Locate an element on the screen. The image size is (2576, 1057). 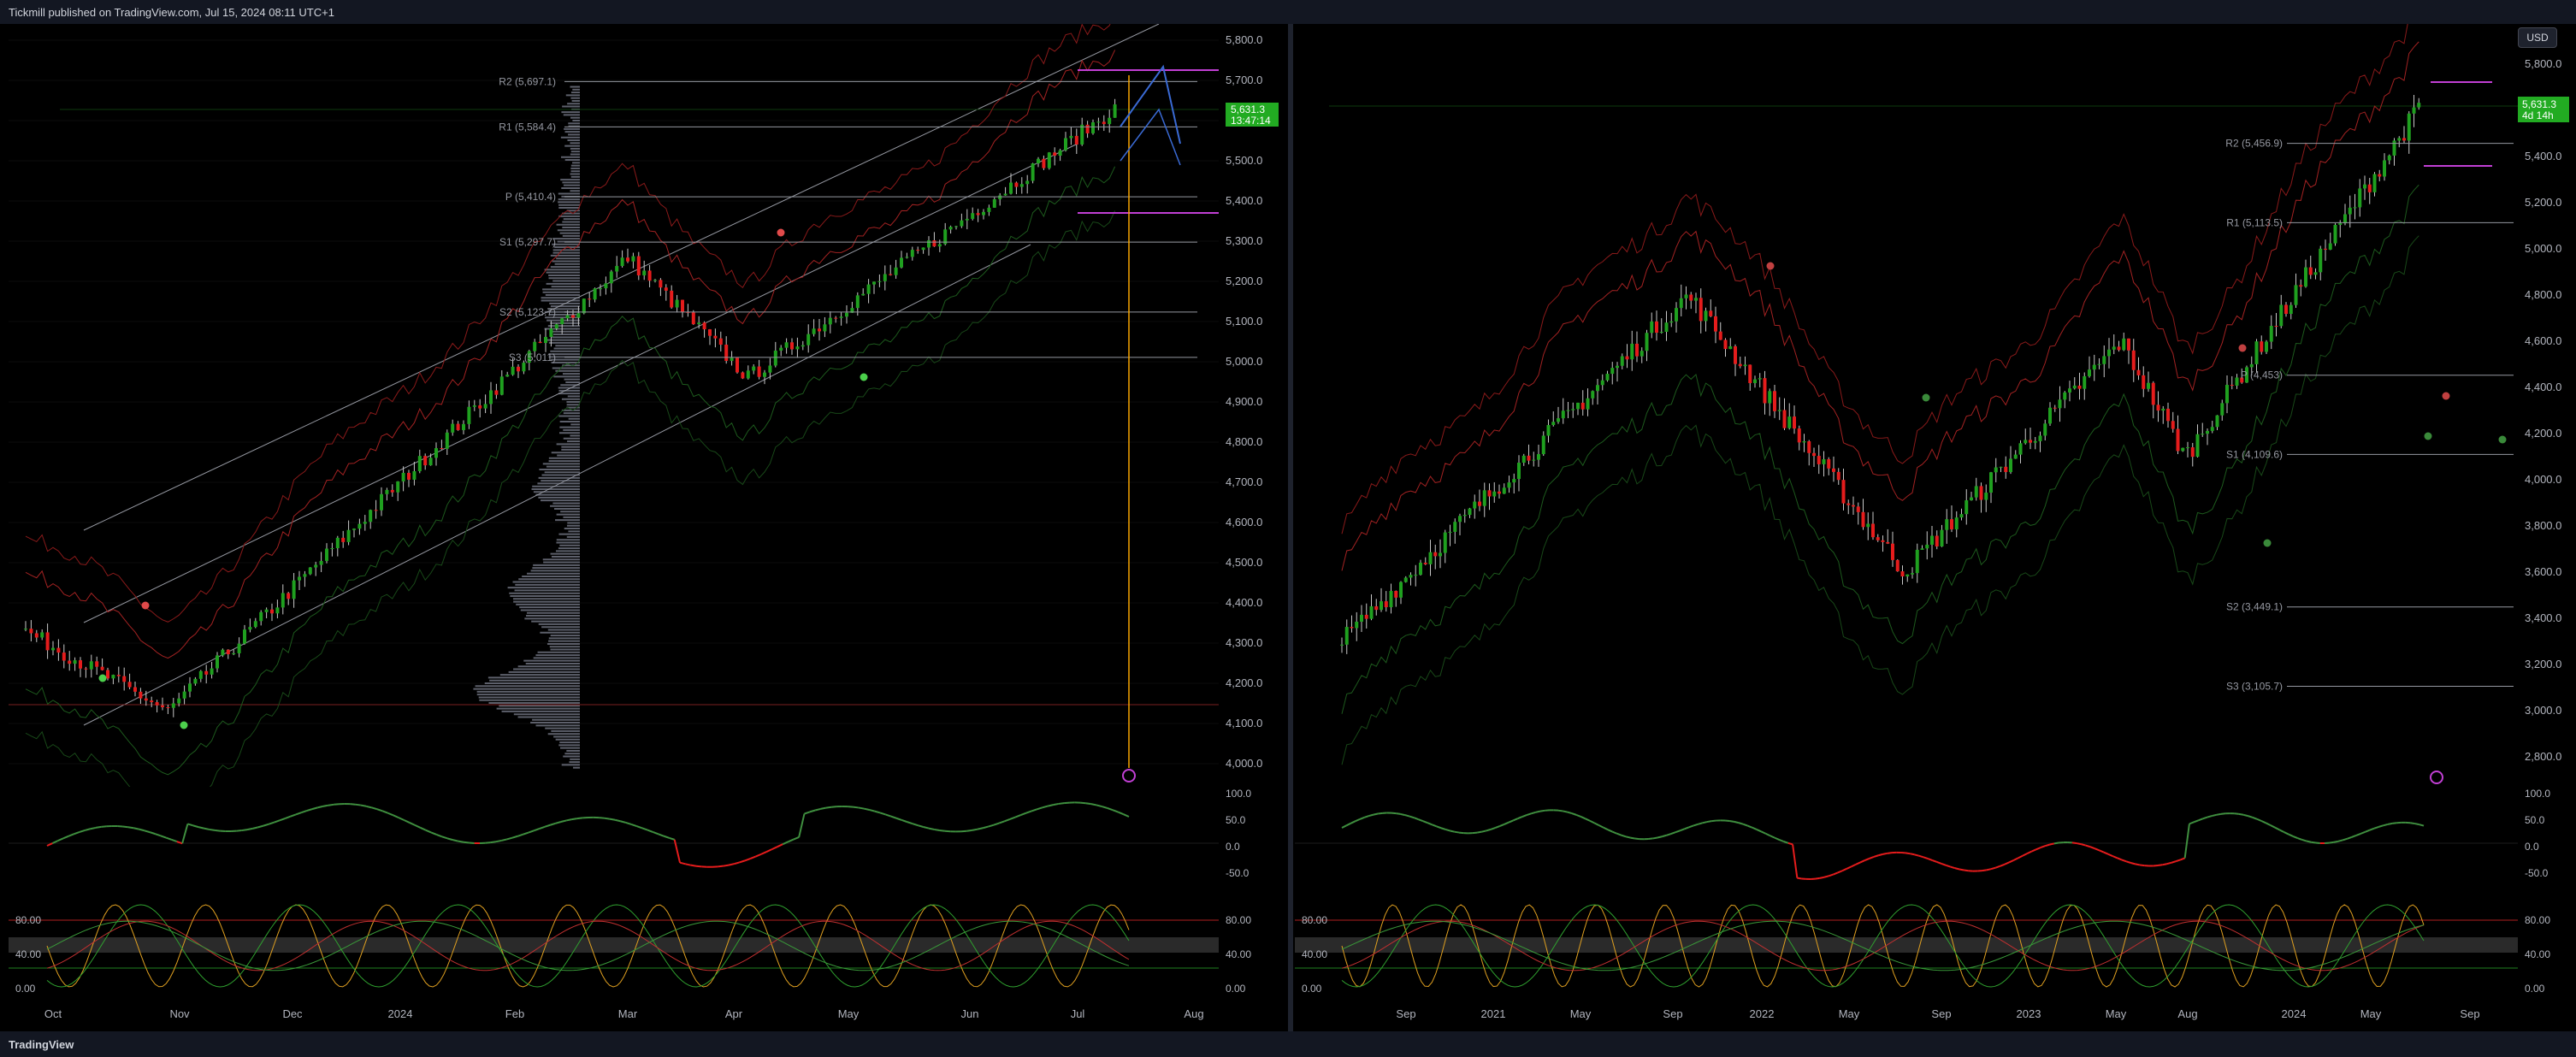
time-label: Oct is located at coordinates (53, 1014).